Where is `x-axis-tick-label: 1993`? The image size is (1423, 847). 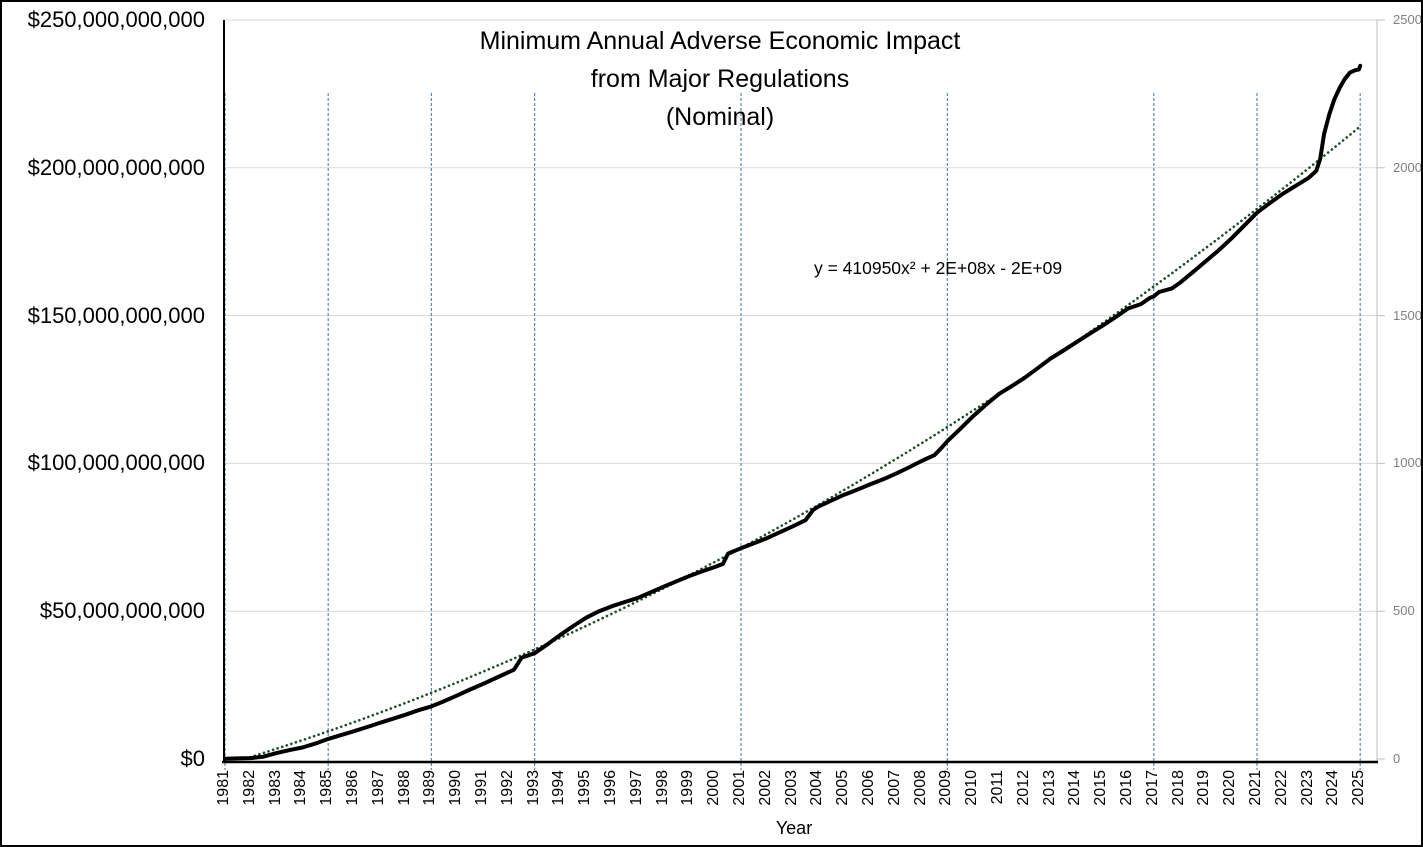 x-axis-tick-label: 1993 is located at coordinates (533, 788).